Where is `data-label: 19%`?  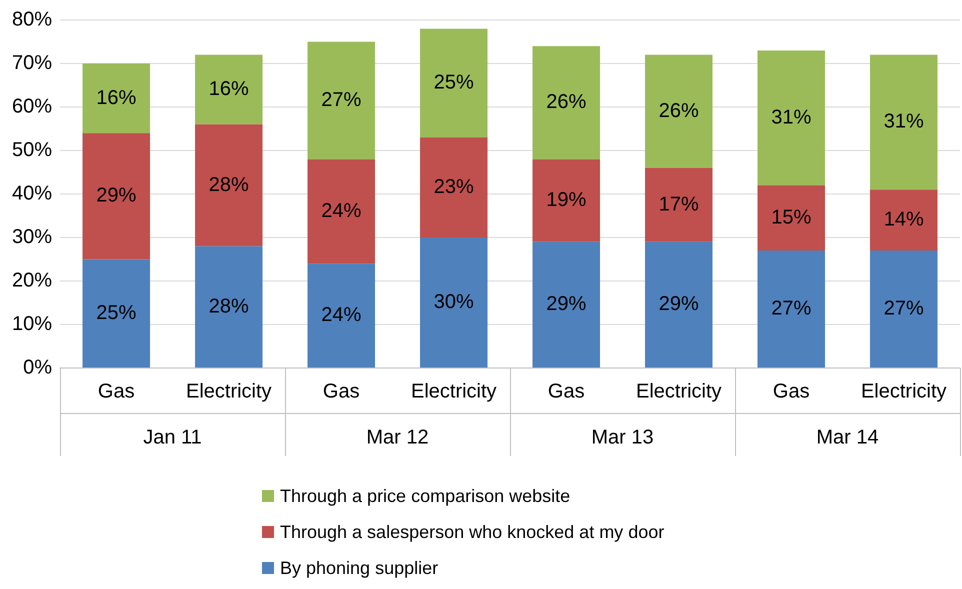
data-label: 19% is located at coordinates (566, 200).